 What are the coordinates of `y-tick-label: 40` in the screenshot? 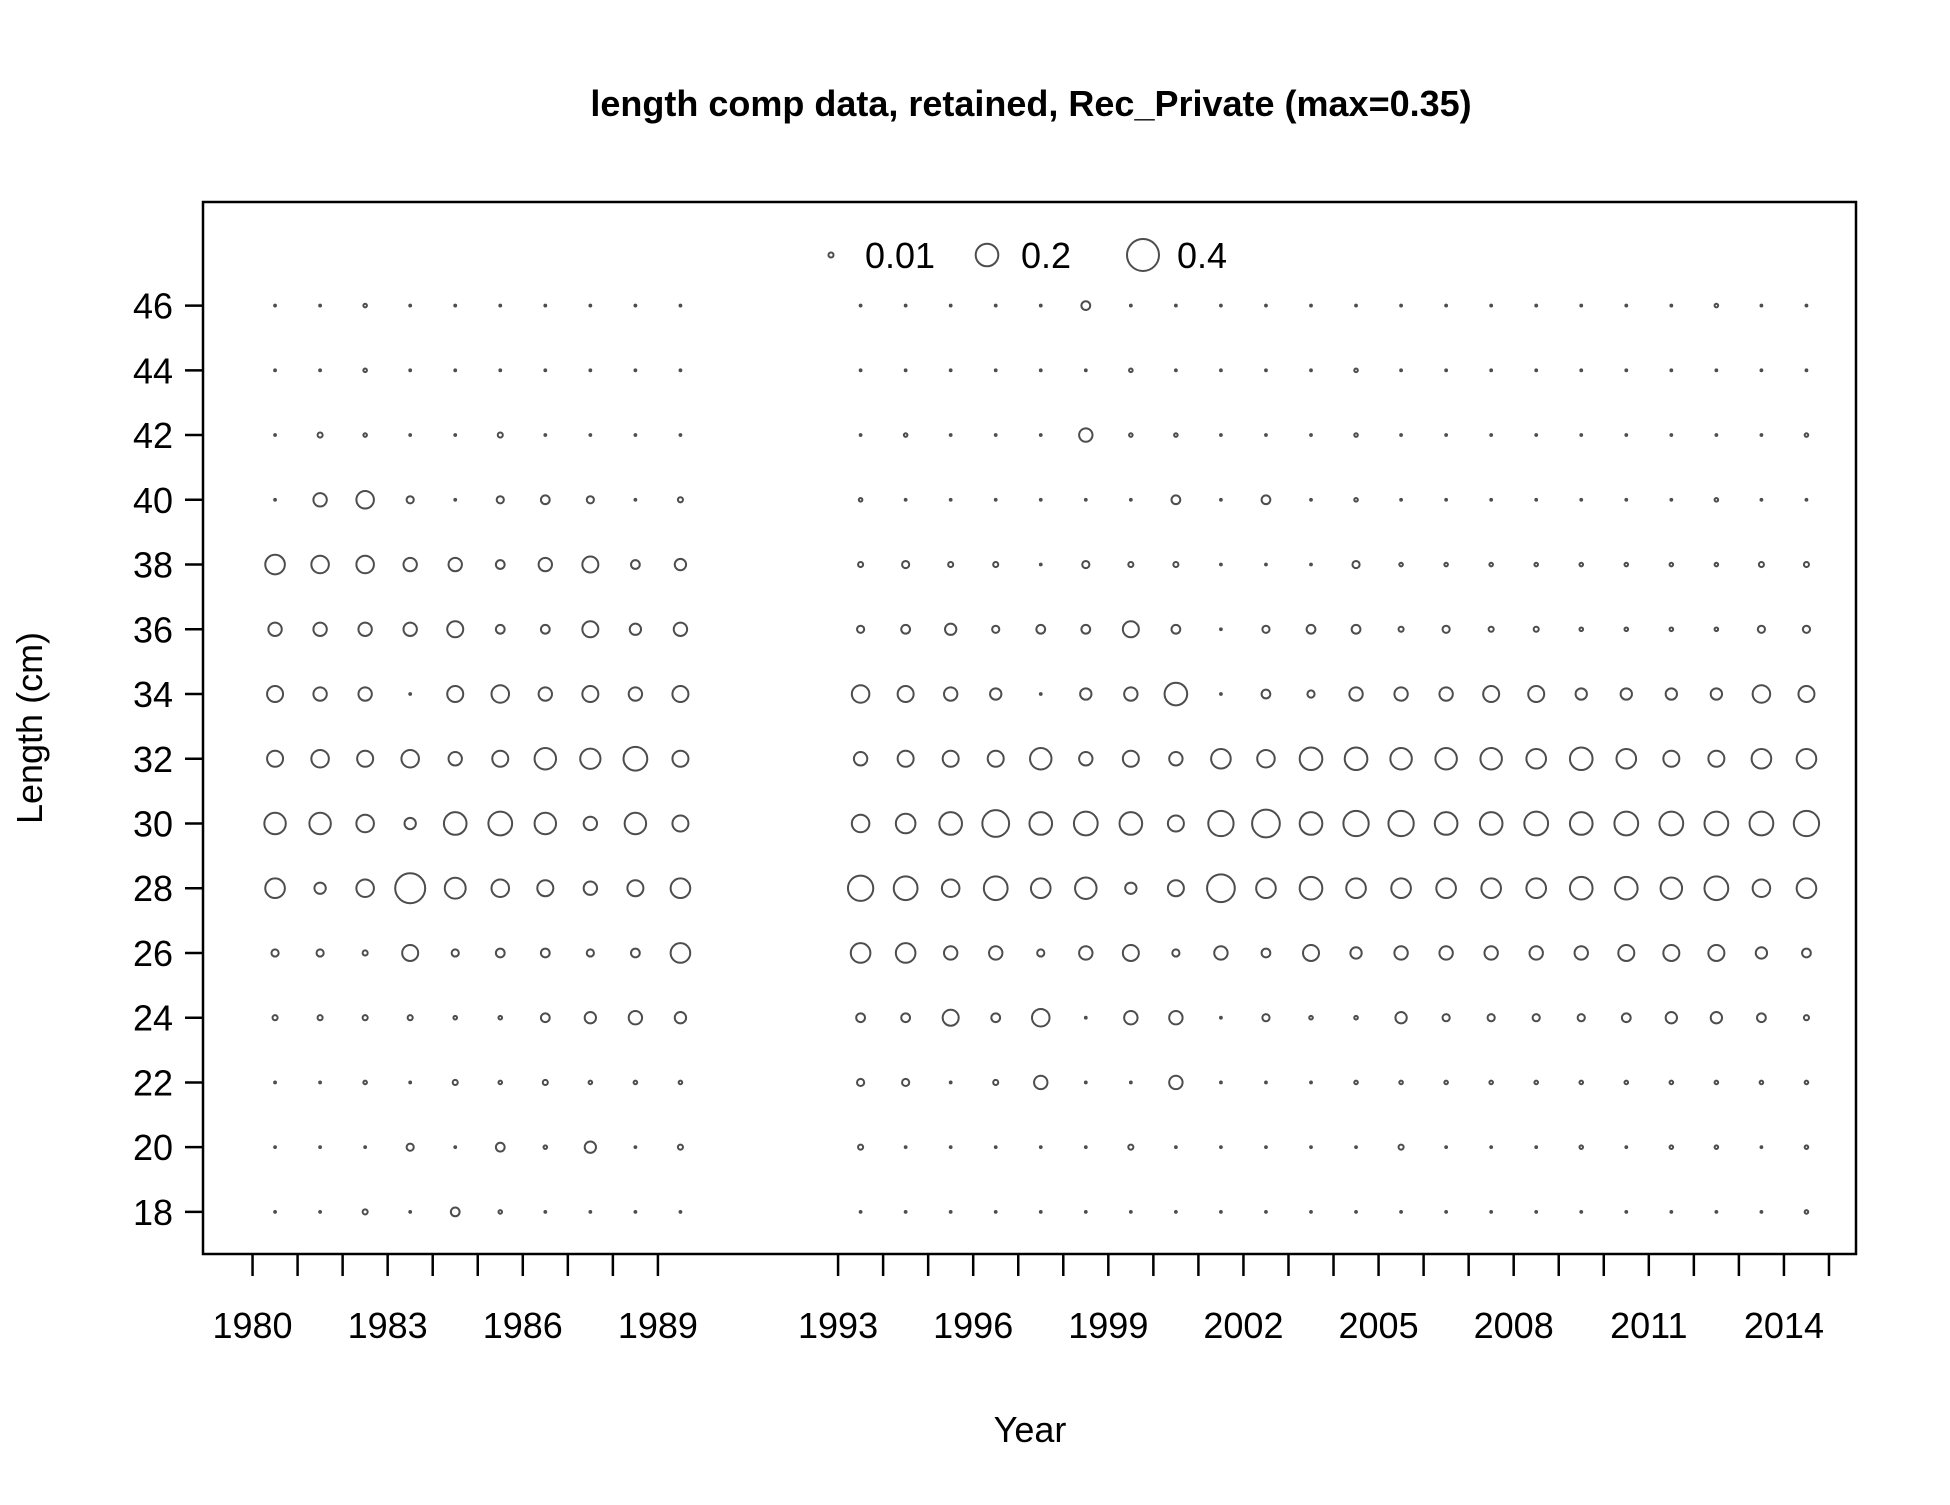 It's located at (153, 500).